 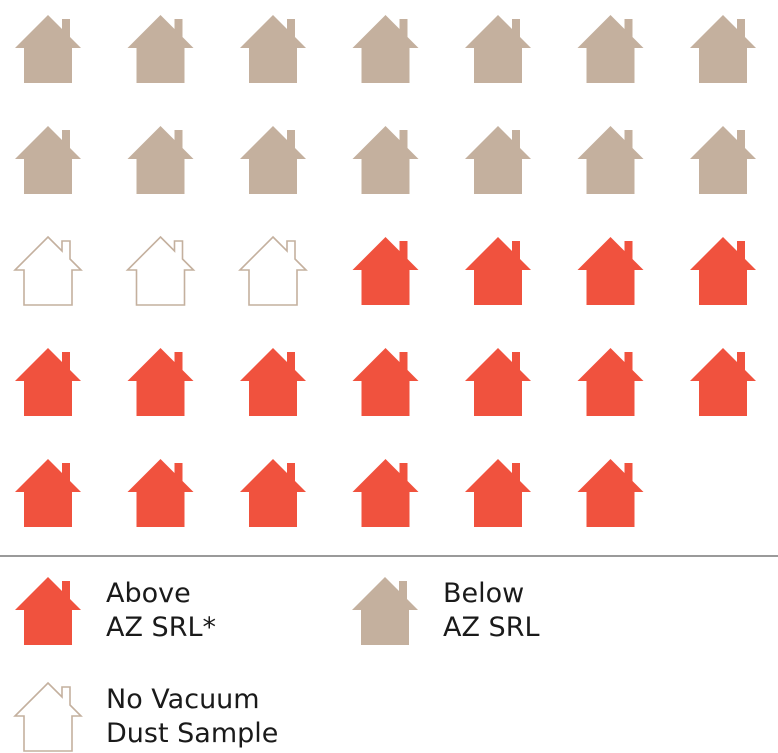 What do you see at coordinates (161, 610) in the screenshot?
I see `legend-label: Above AZ SRL*` at bounding box center [161, 610].